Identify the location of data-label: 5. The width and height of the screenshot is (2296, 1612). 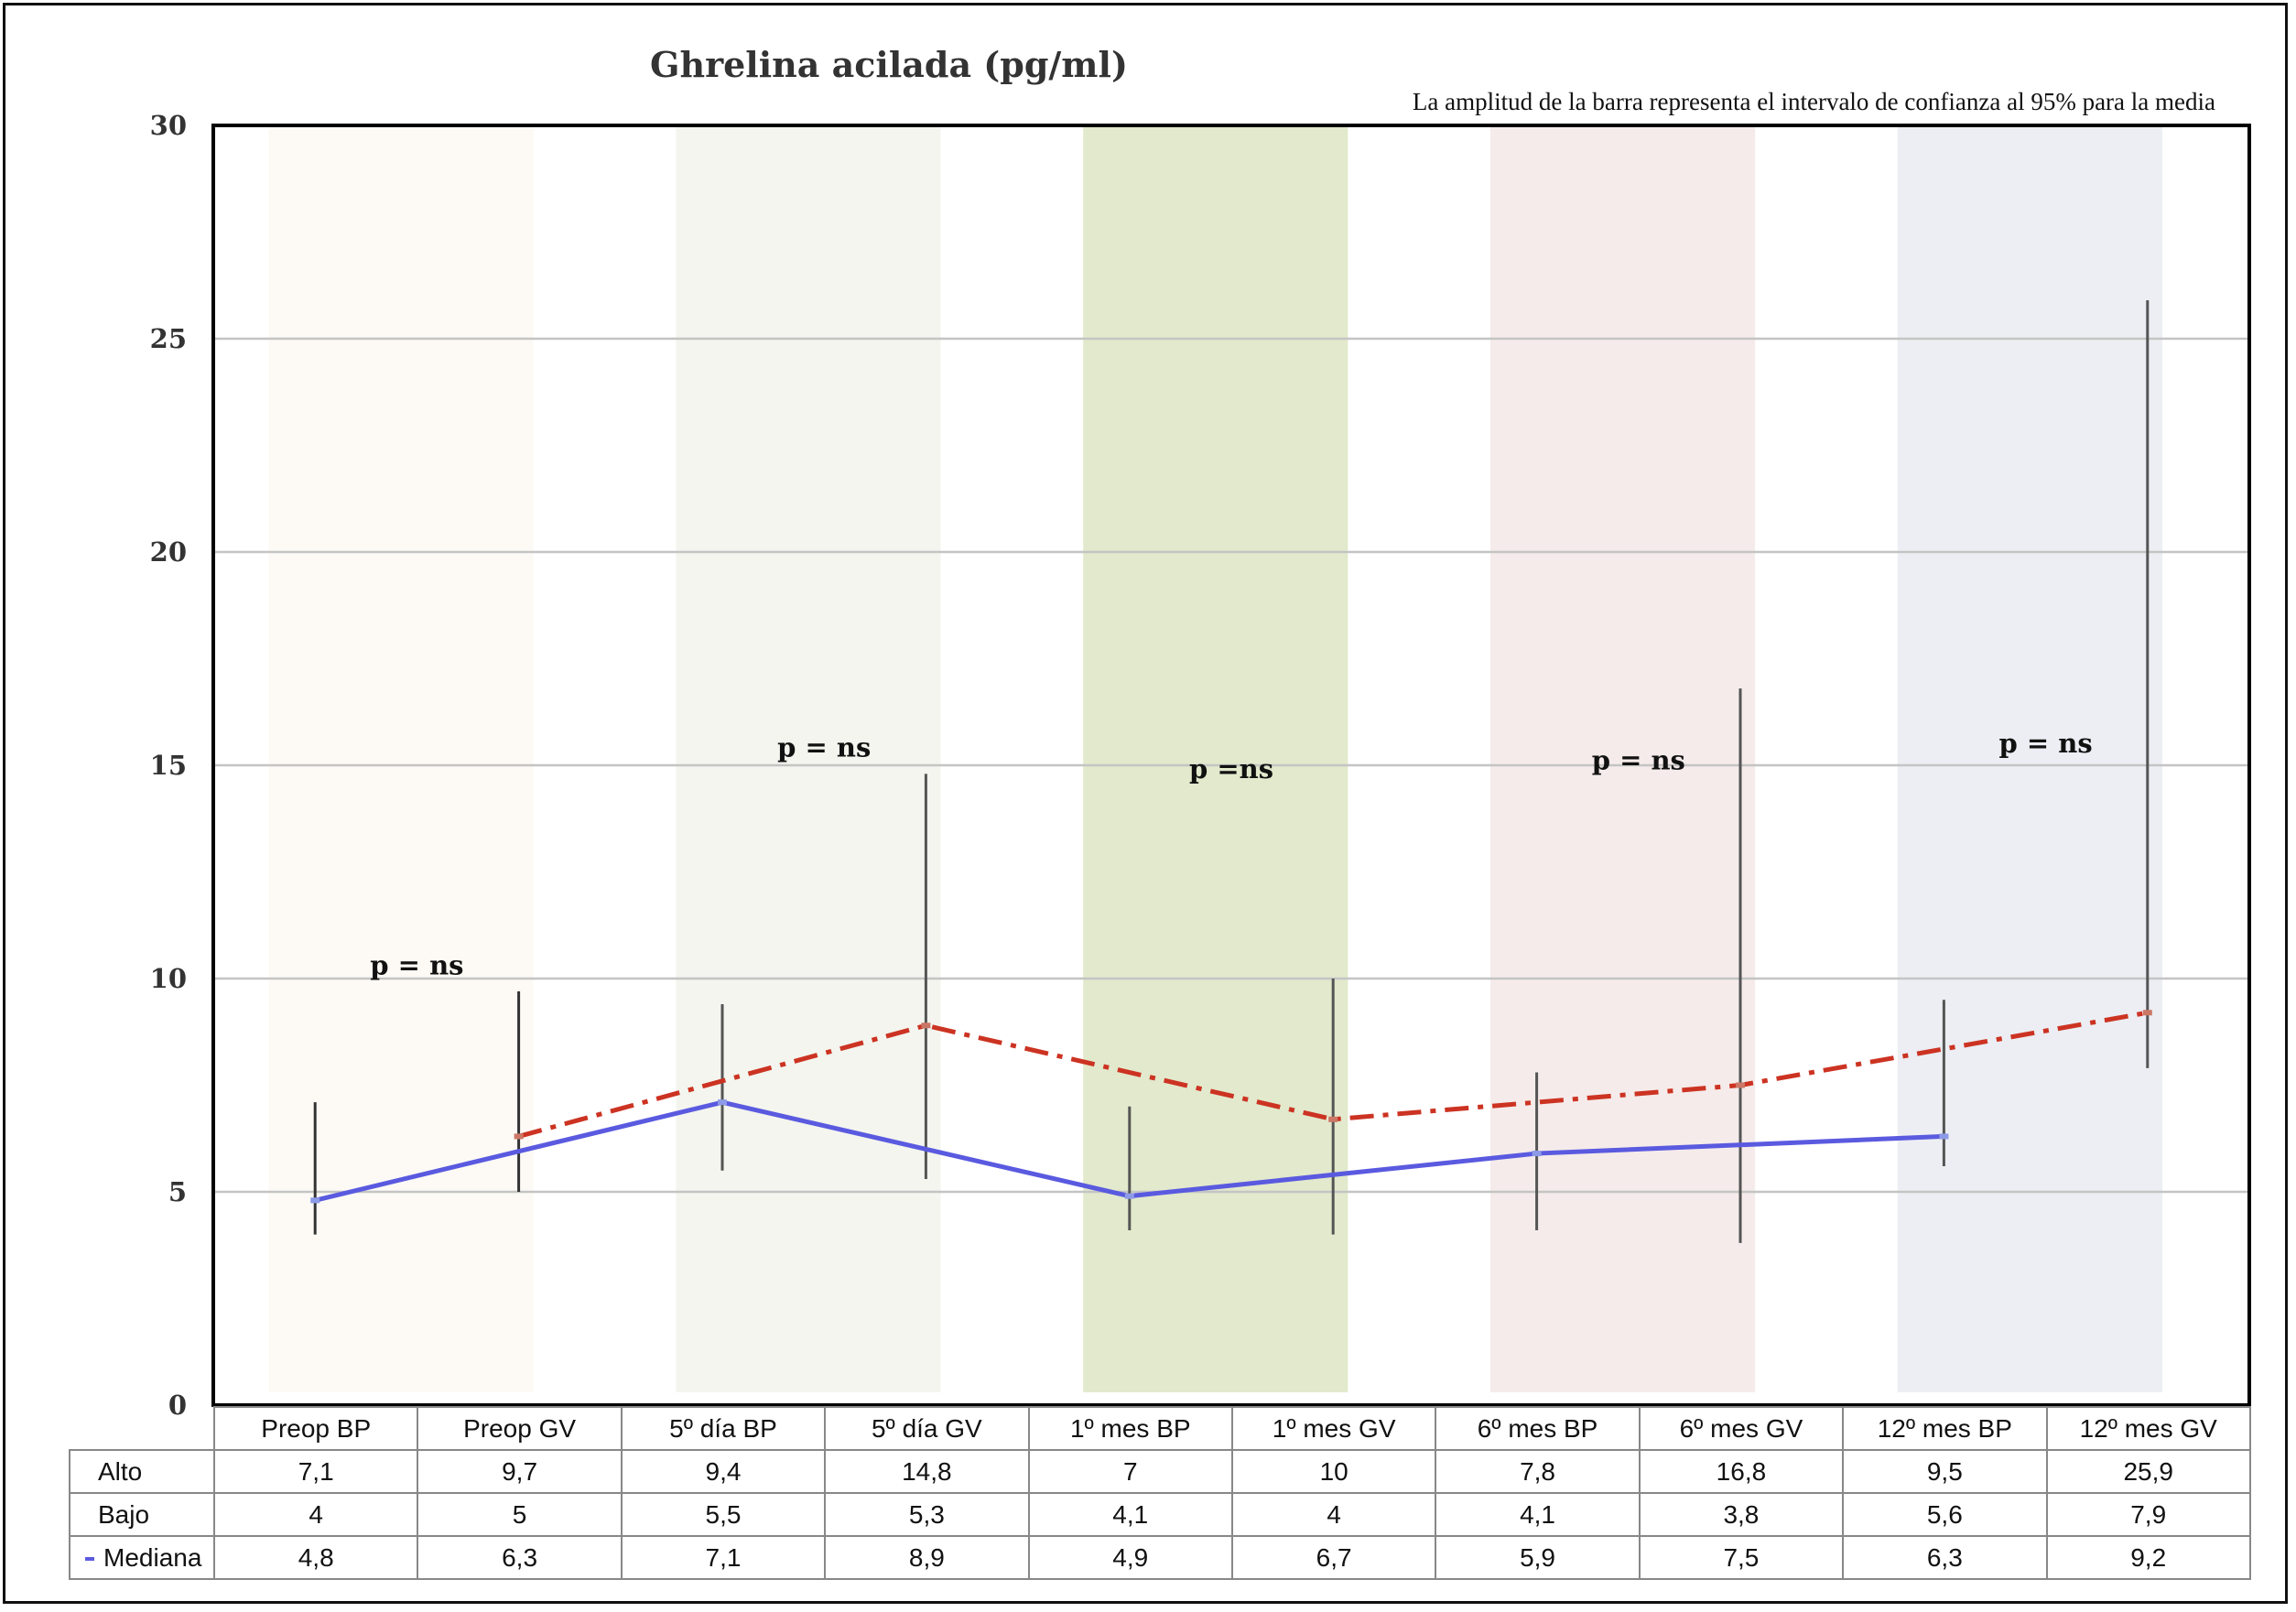
(520, 1514).